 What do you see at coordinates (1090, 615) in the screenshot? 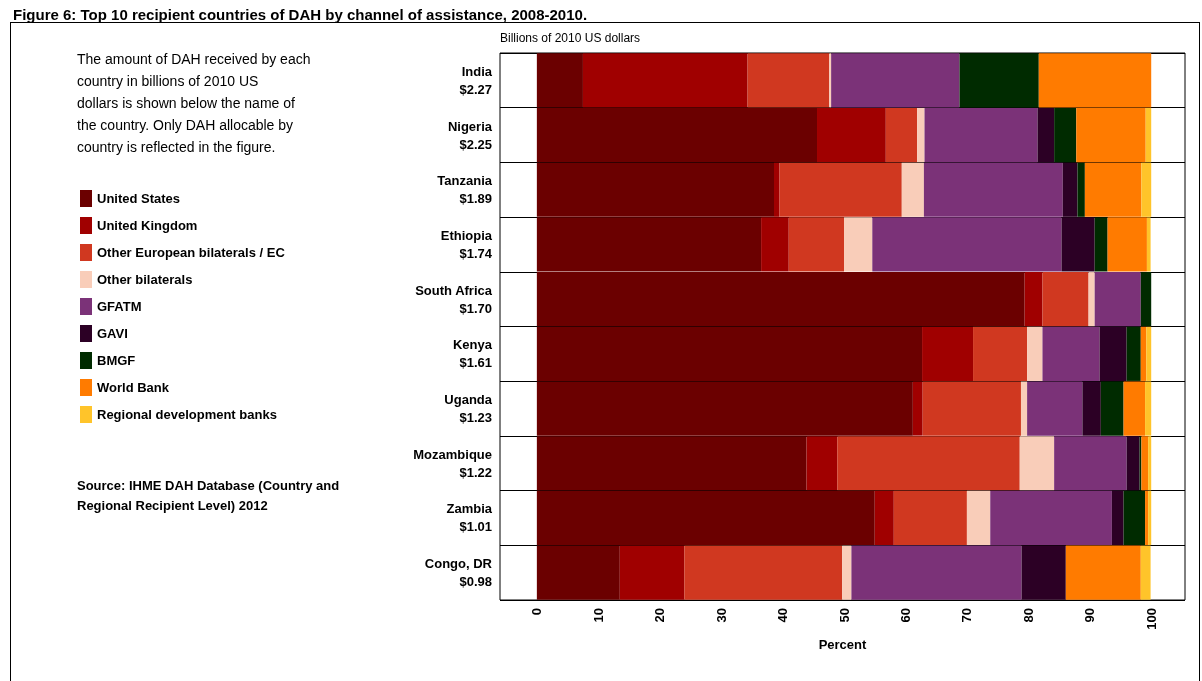
I see `x-tick-label: 90` at bounding box center [1090, 615].